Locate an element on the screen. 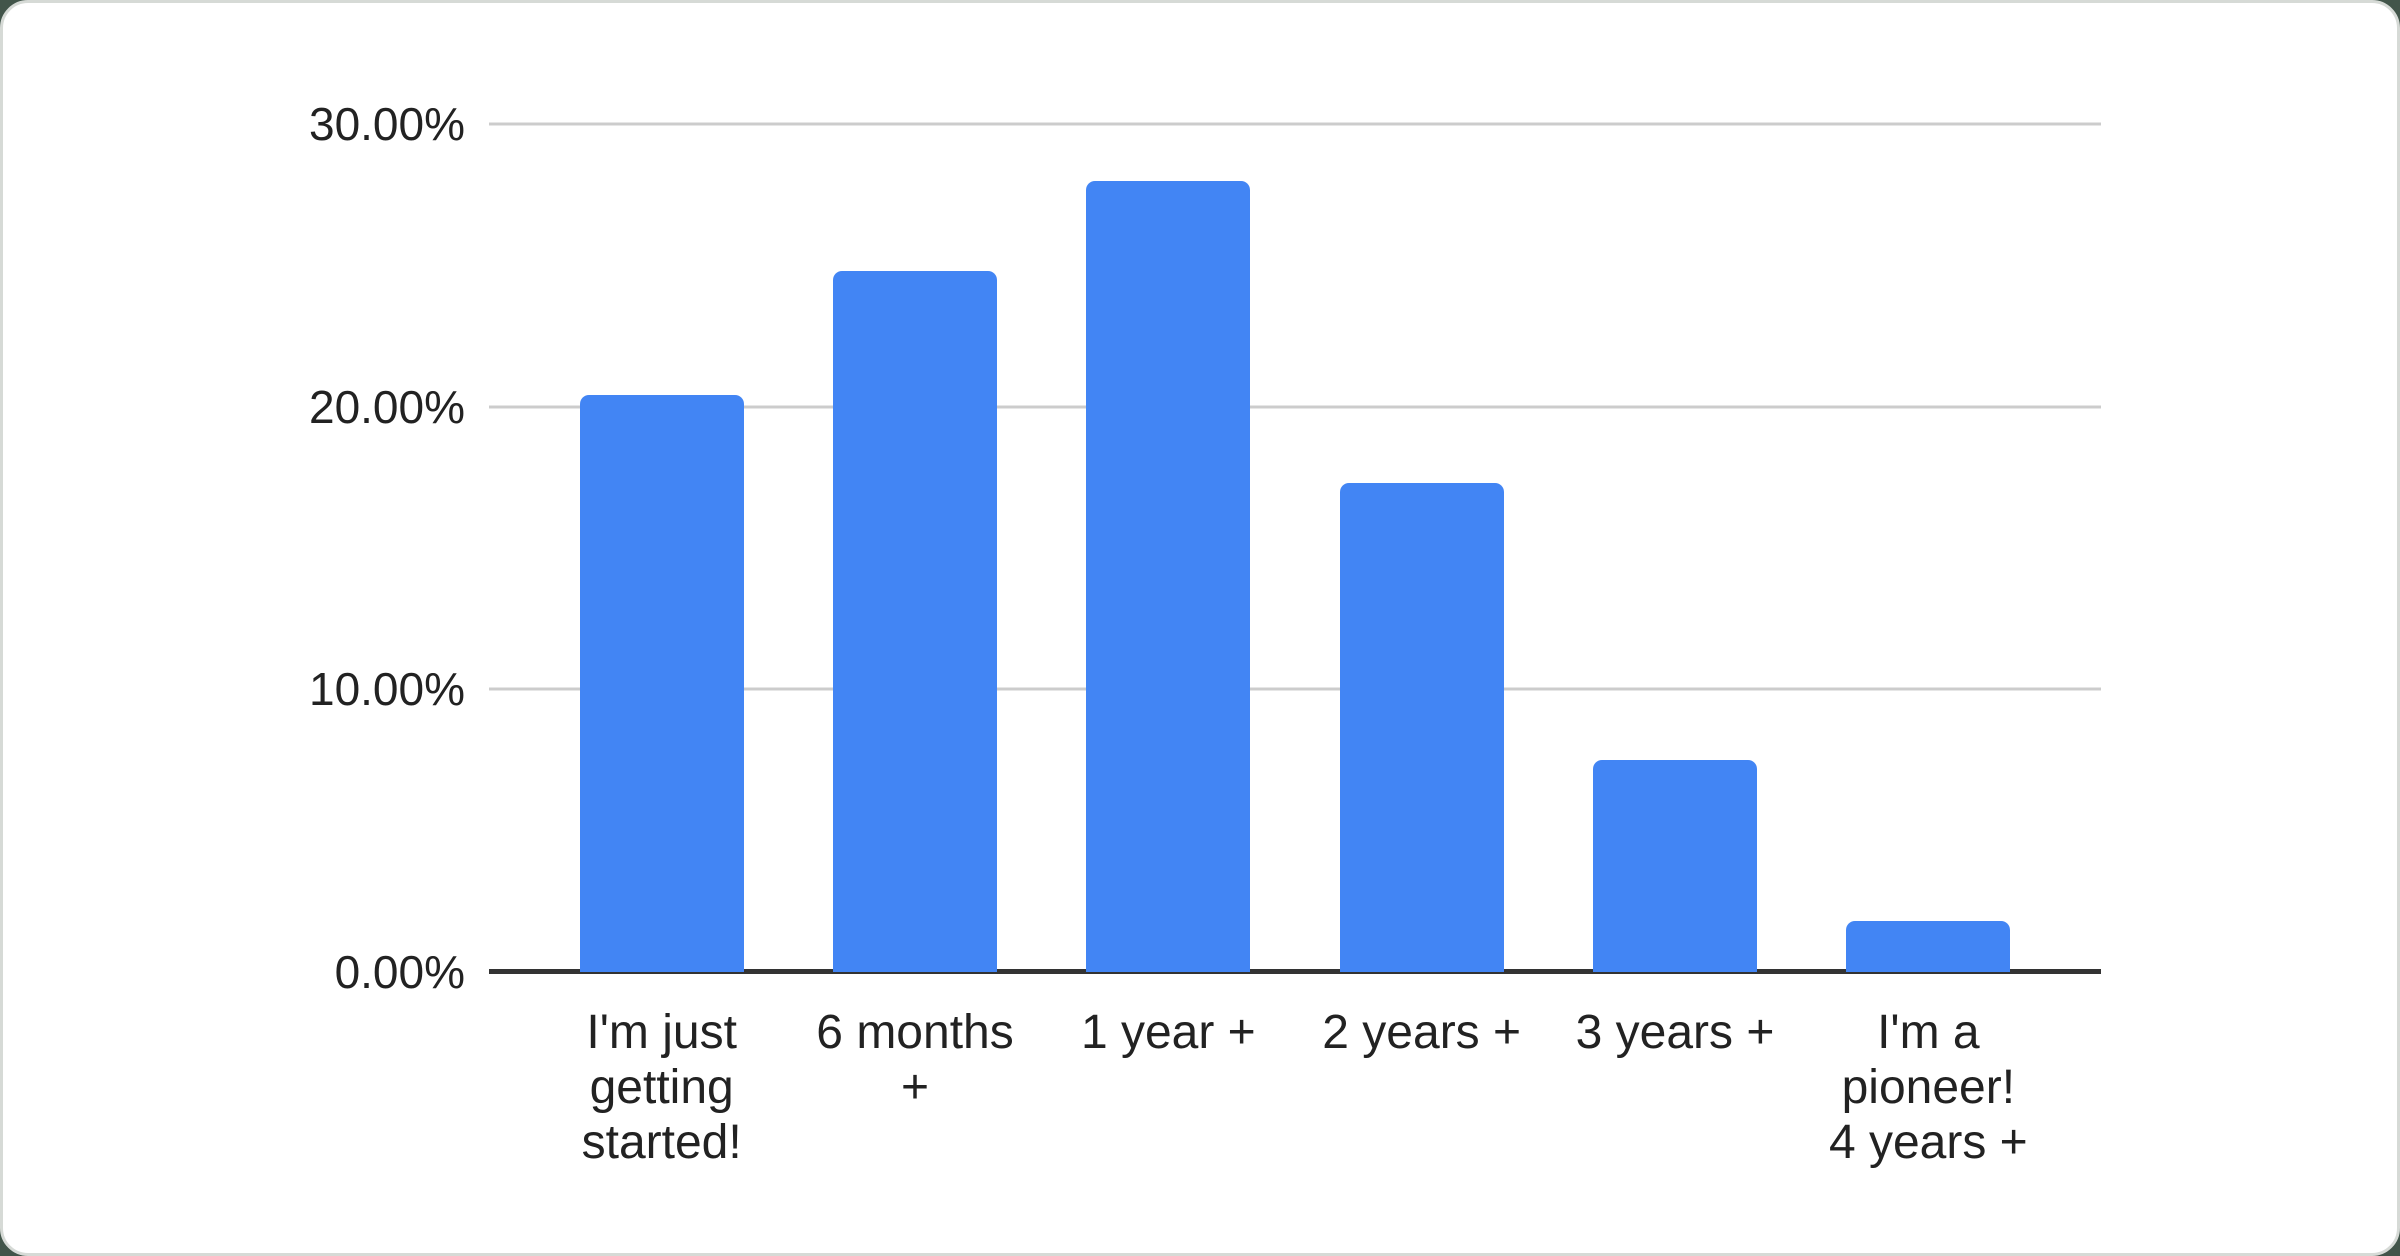 Image resolution: width=2400 pixels, height=1256 pixels. x-axis-label-line: 1 year + is located at coordinates (1168, 1032).